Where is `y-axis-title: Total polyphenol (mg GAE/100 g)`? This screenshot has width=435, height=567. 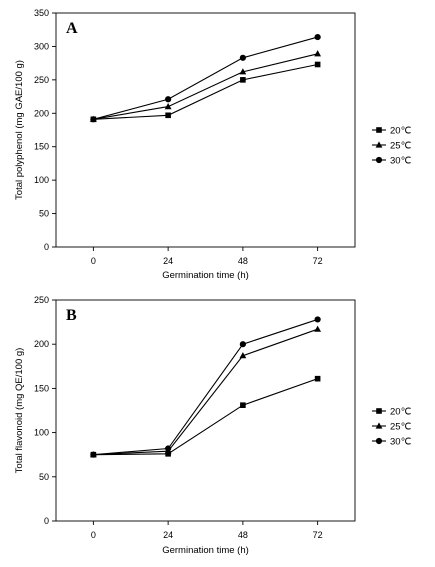 y-axis-title: Total polyphenol (mg GAE/100 g) is located at coordinates (19, 130).